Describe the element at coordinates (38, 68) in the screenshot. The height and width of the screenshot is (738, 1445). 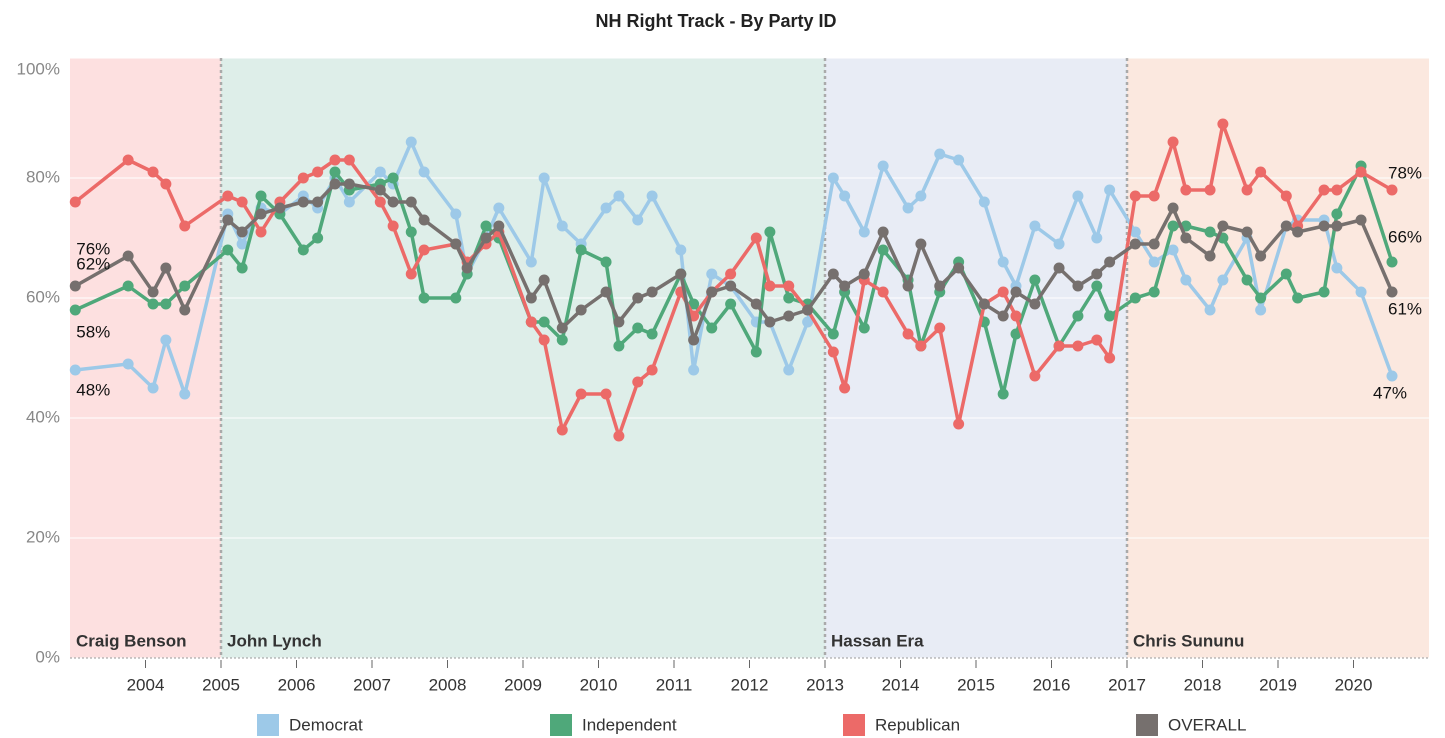
I see `y-tick-label: 100%` at that location.